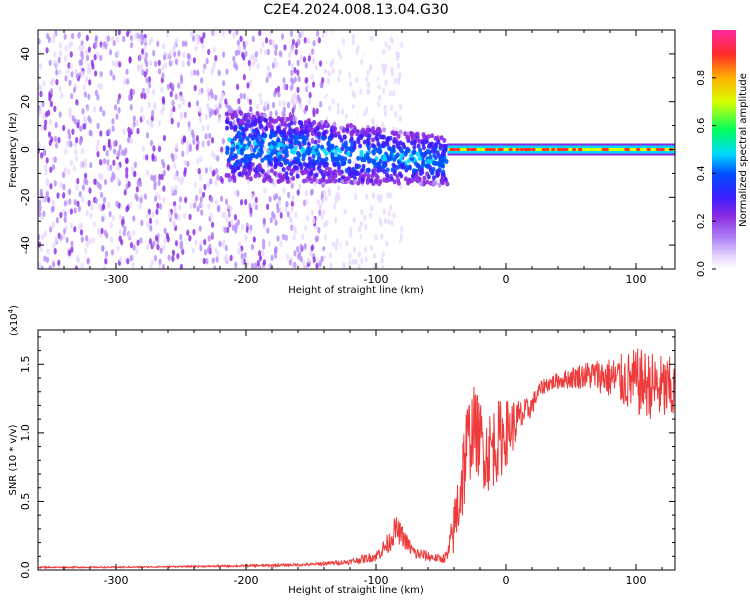 The image size is (750, 600). What do you see at coordinates (701, 126) in the screenshot?
I see `colorbar-tick-label: 0.6` at bounding box center [701, 126].